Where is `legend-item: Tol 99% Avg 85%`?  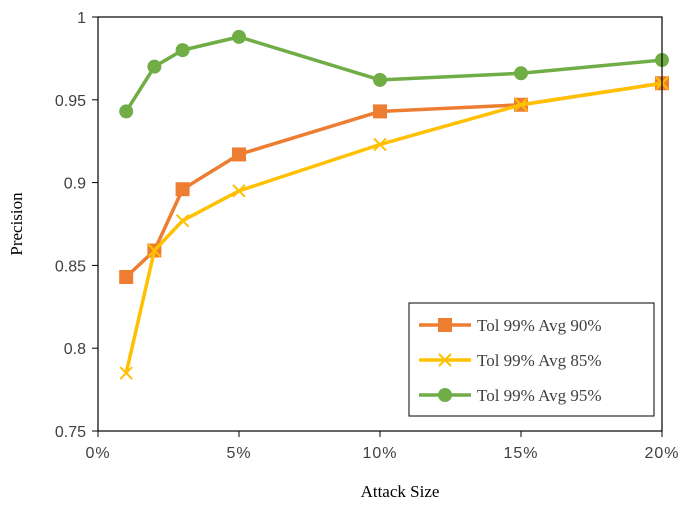 legend-item: Tol 99% Avg 85% is located at coordinates (510, 360).